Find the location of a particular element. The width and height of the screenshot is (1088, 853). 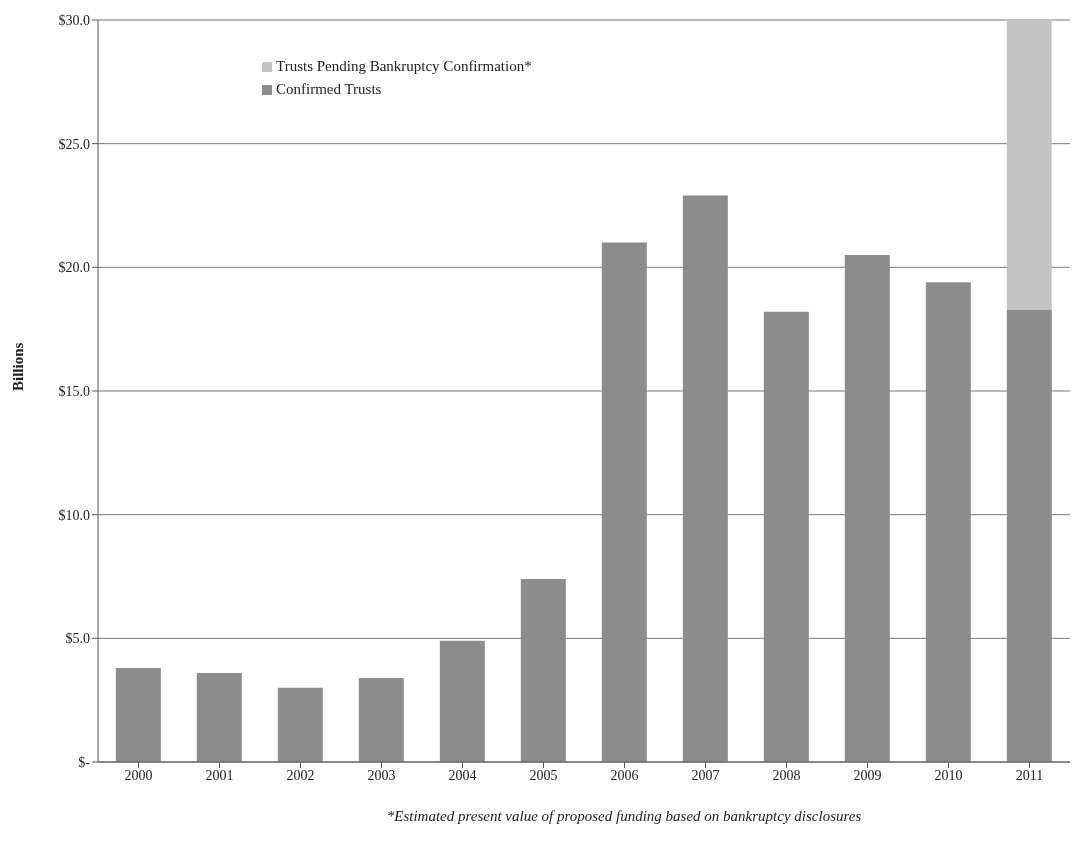

y-tick-label: $25.0 is located at coordinates (74, 144).